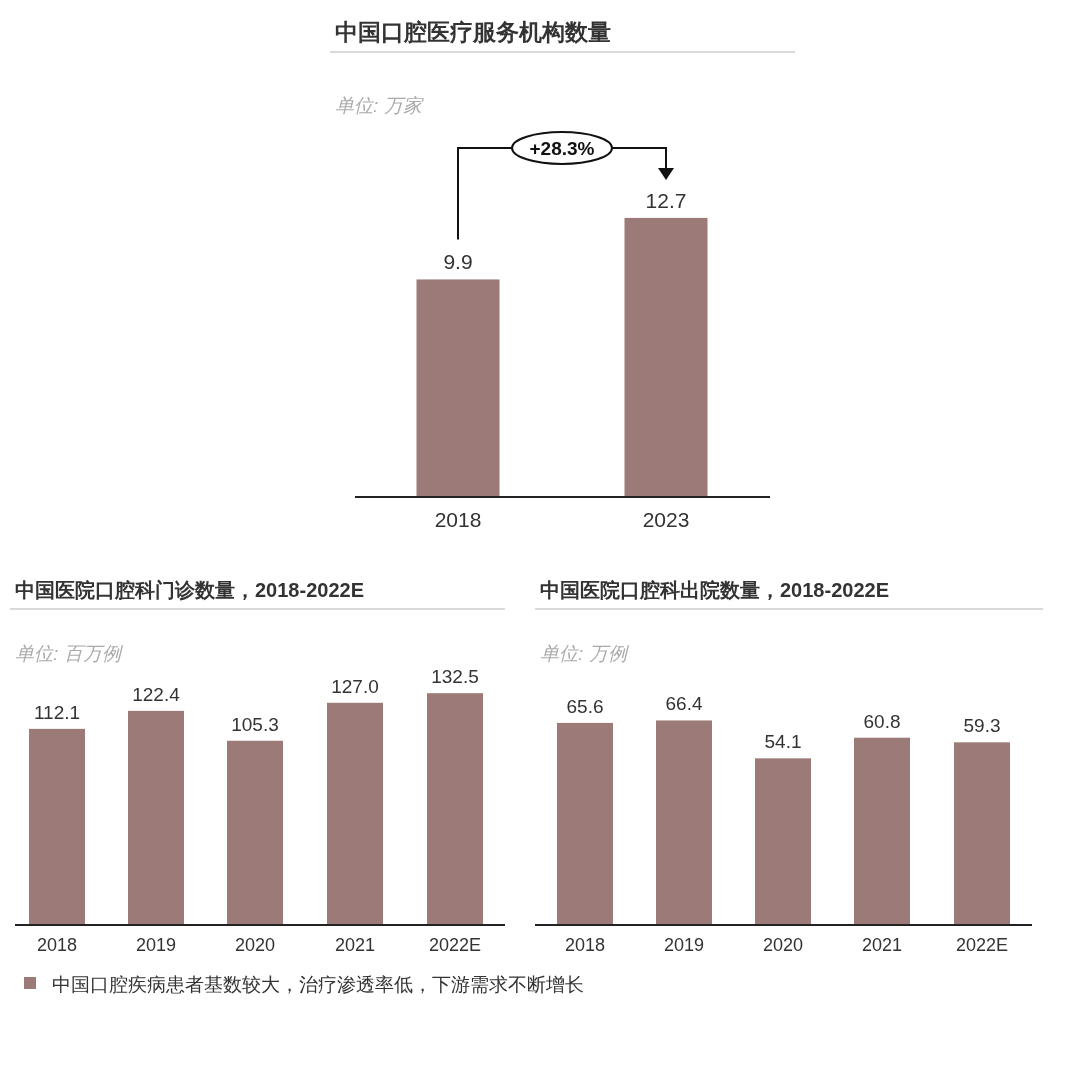 This screenshot has height=1080, width=1080. Describe the element at coordinates (562, 148) in the screenshot. I see `text: +28.3%` at that location.